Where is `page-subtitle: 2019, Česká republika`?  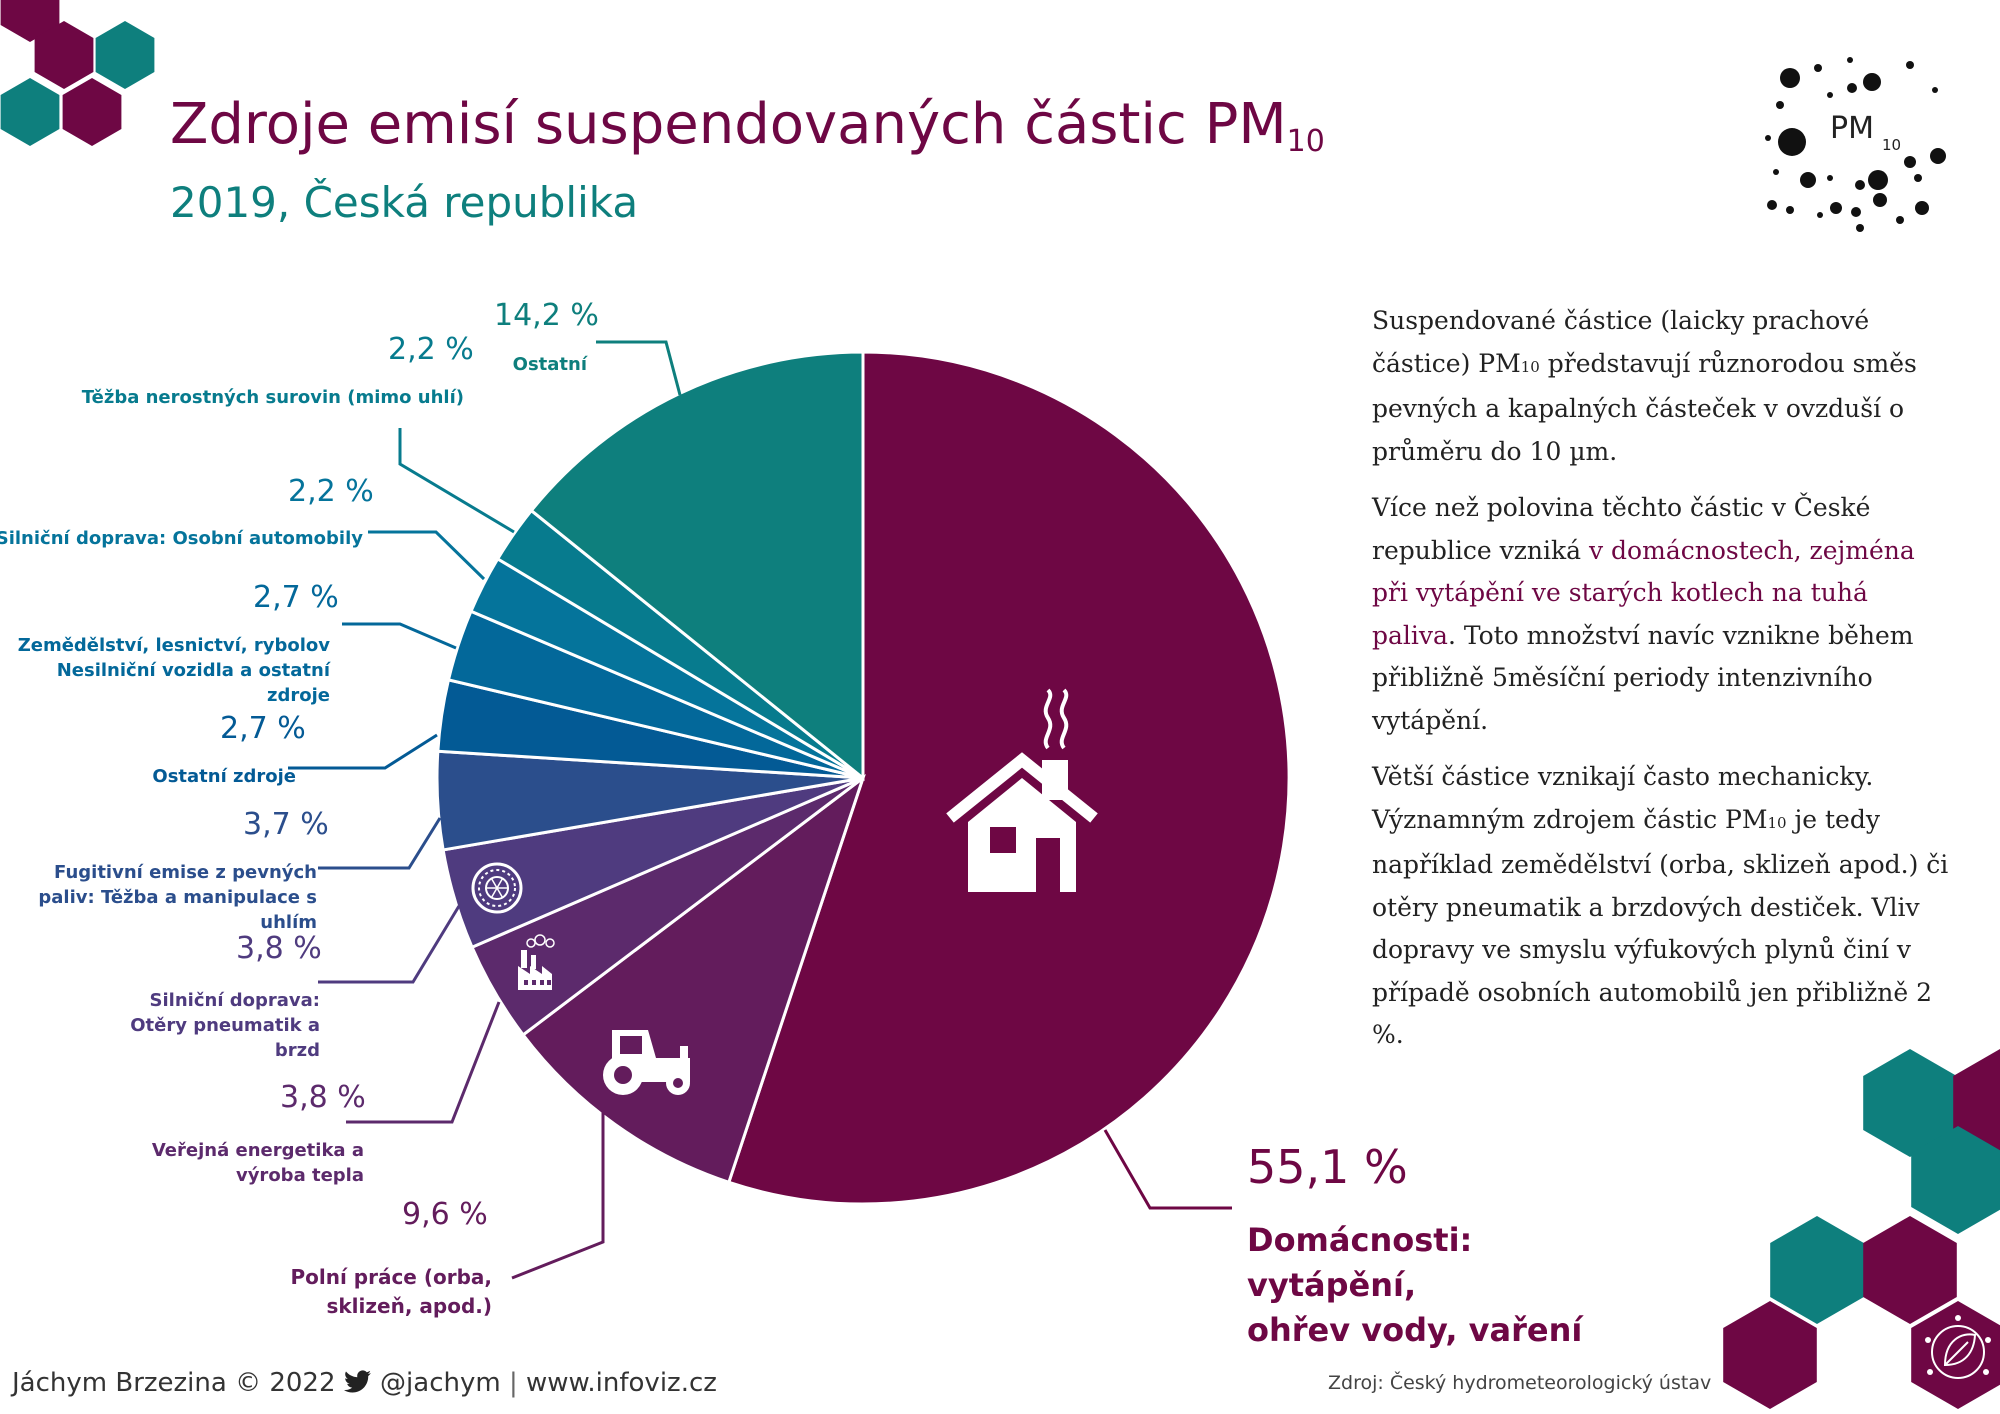
page-subtitle: 2019, Česká republika is located at coordinates (404, 202).